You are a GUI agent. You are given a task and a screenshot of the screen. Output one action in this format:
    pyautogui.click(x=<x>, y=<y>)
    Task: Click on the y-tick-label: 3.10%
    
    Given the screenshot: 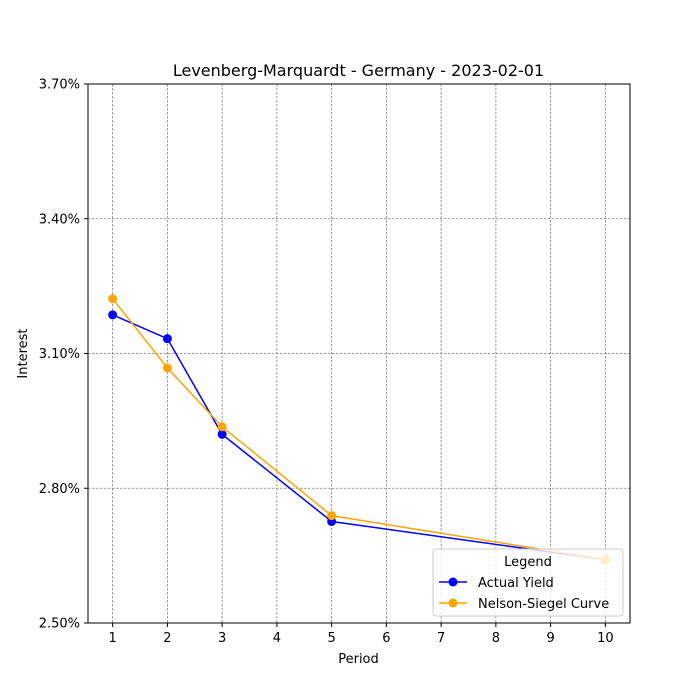 What is the action you would take?
    pyautogui.click(x=59, y=354)
    